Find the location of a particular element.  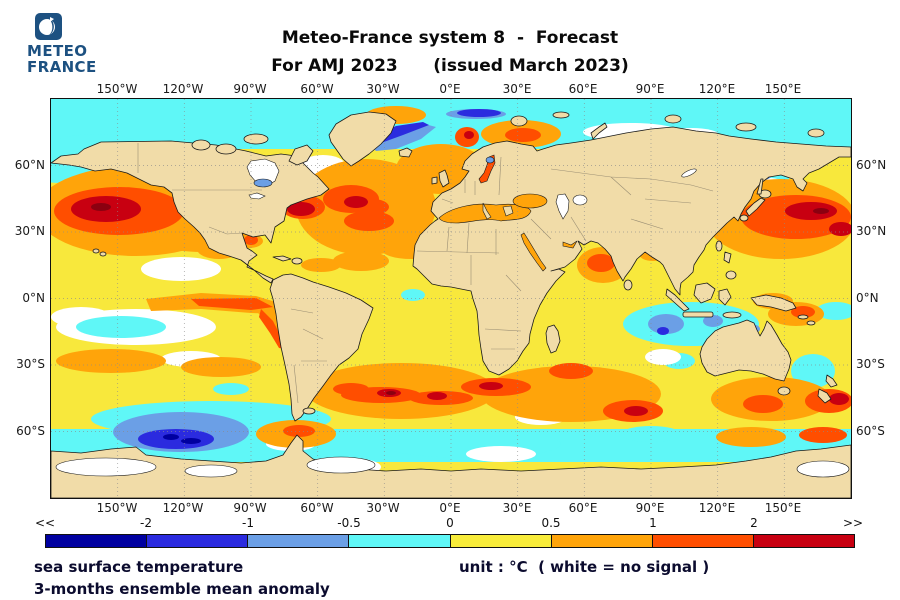

lon-tick-bottom: 150°W is located at coordinates (117, 508).